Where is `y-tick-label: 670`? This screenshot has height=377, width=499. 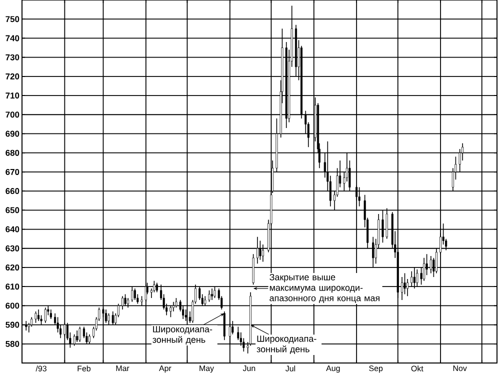
y-tick-label: 670 is located at coordinates (13, 171).